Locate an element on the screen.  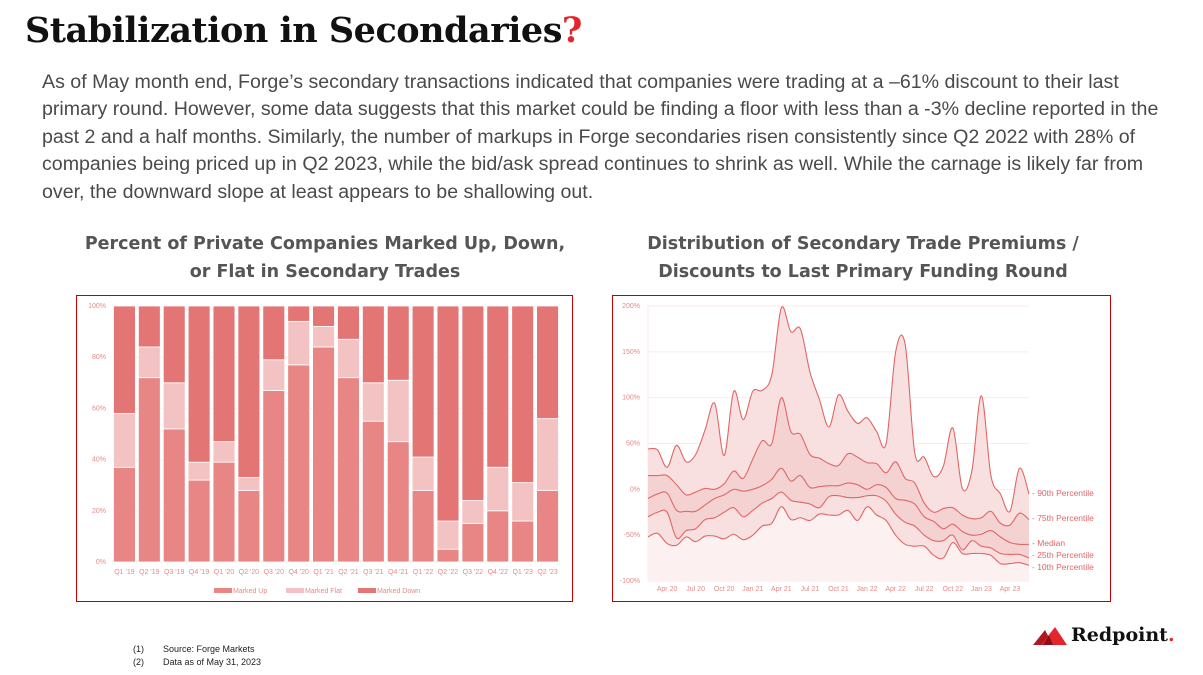
x-tick-label: Q3 '21 is located at coordinates (373, 572).